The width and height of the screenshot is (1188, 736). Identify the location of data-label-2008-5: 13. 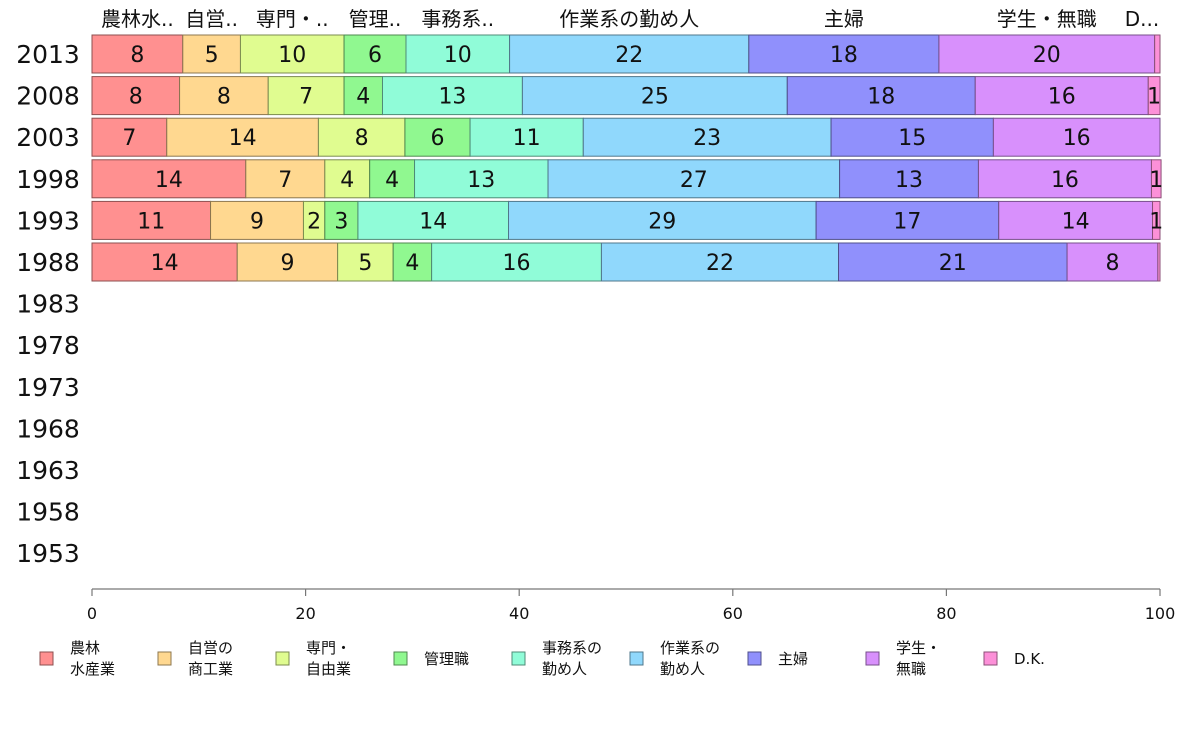
(452, 97).